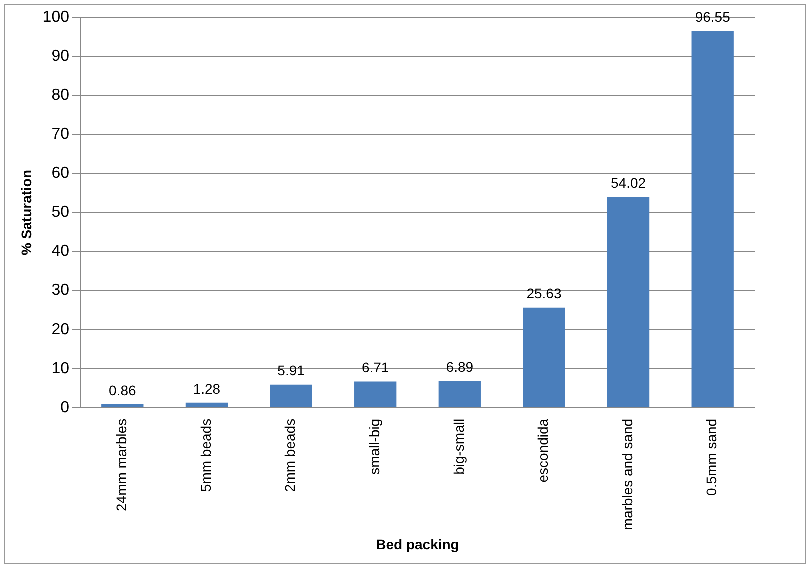  Describe the element at coordinates (61, 213) in the screenshot. I see `y-tick-label: 50` at that location.